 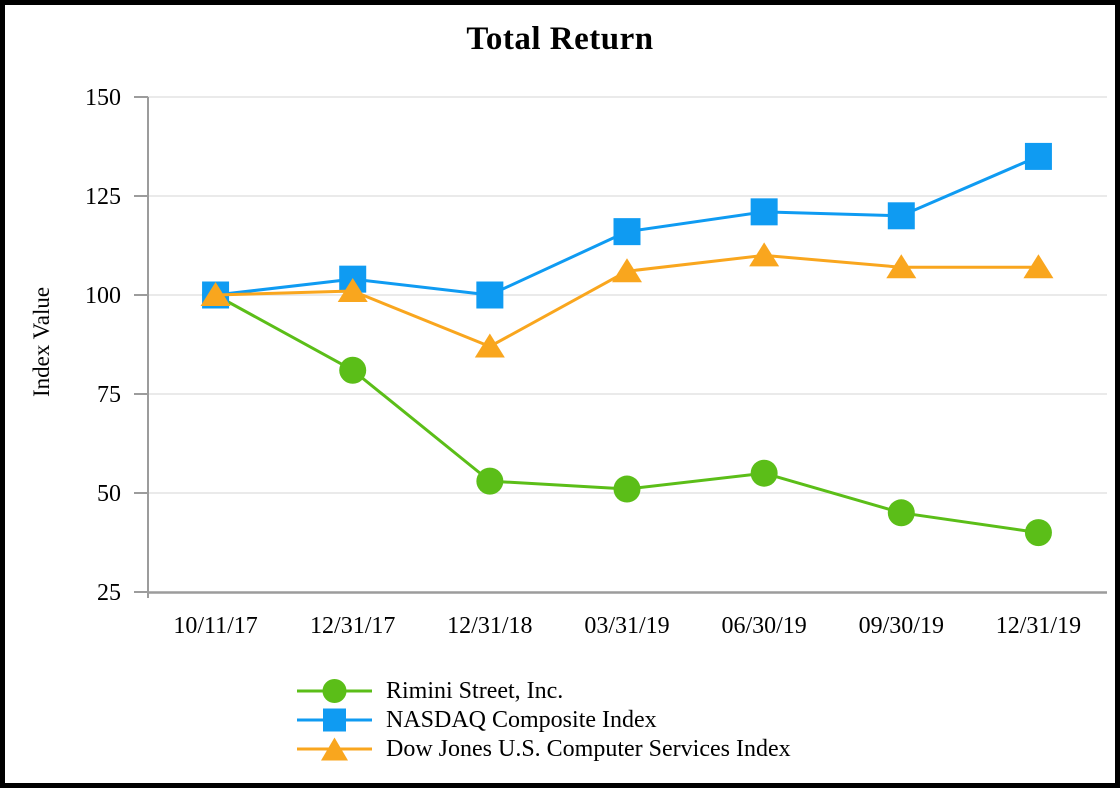 What do you see at coordinates (41, 342) in the screenshot?
I see `y-axis-title: Index Value` at bounding box center [41, 342].